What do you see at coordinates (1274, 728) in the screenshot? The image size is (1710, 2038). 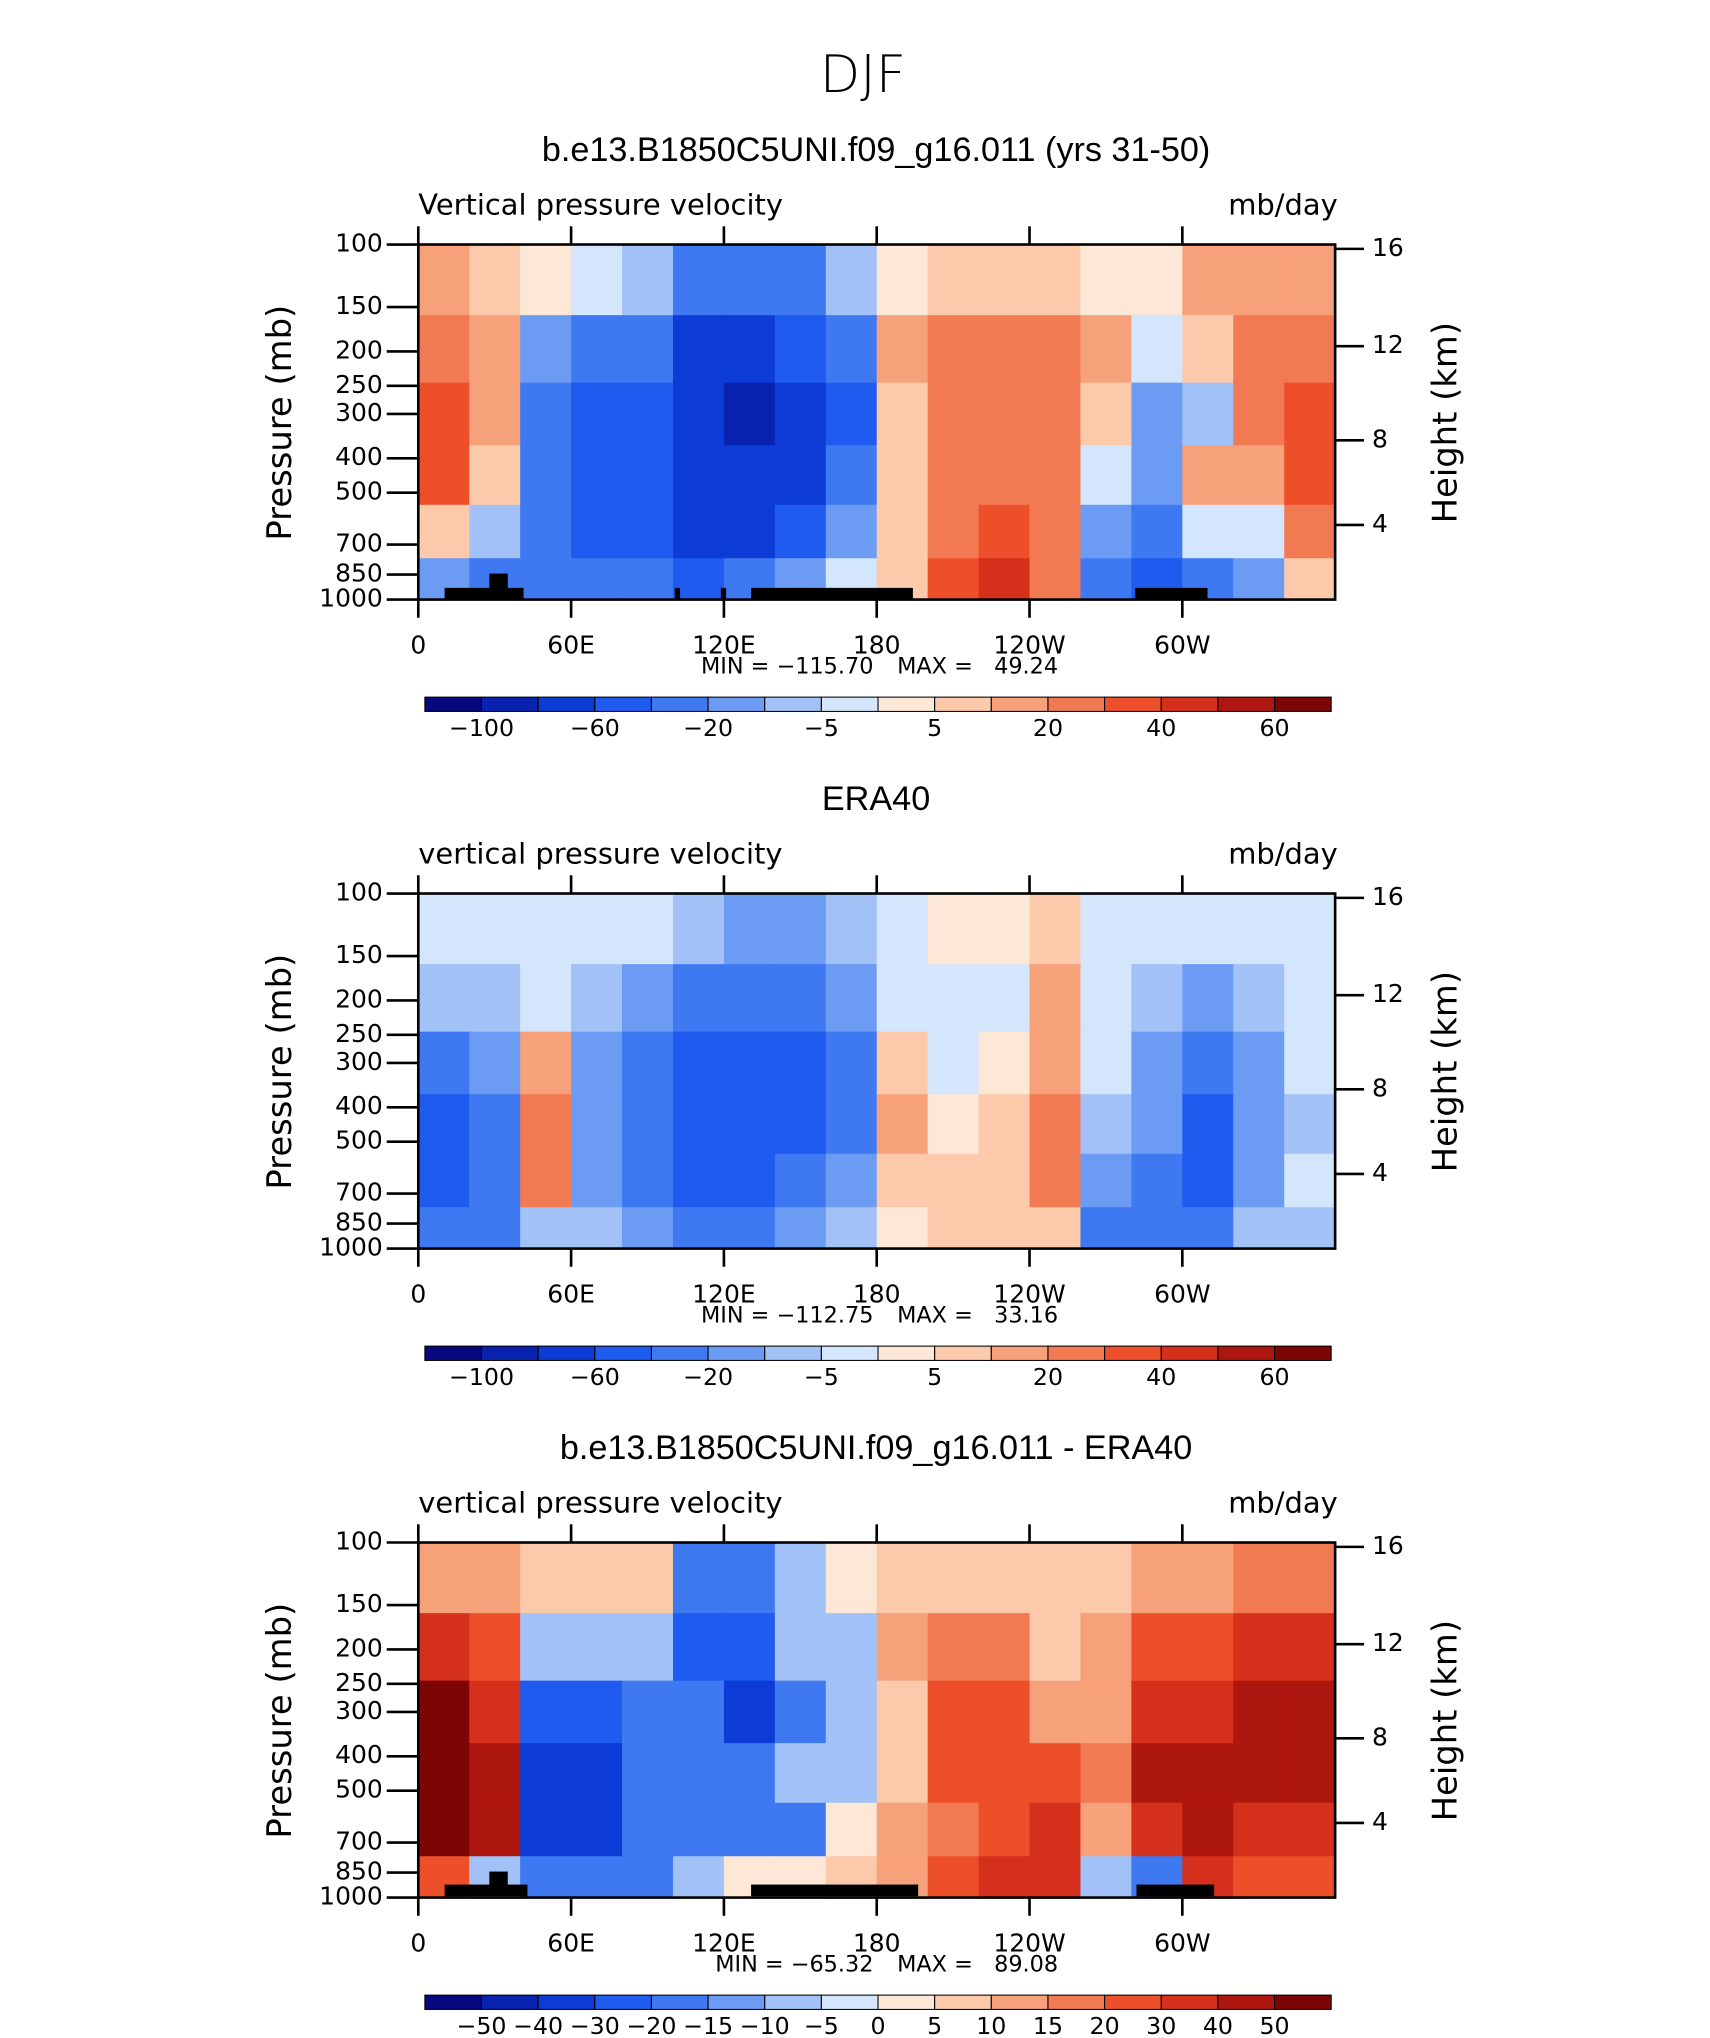 I see `colorbar-label: 60` at bounding box center [1274, 728].